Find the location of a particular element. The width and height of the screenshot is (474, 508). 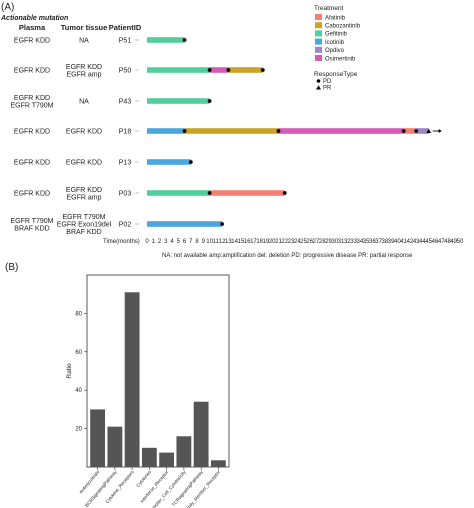

x-tick-label: 16 is located at coordinates (247, 242).